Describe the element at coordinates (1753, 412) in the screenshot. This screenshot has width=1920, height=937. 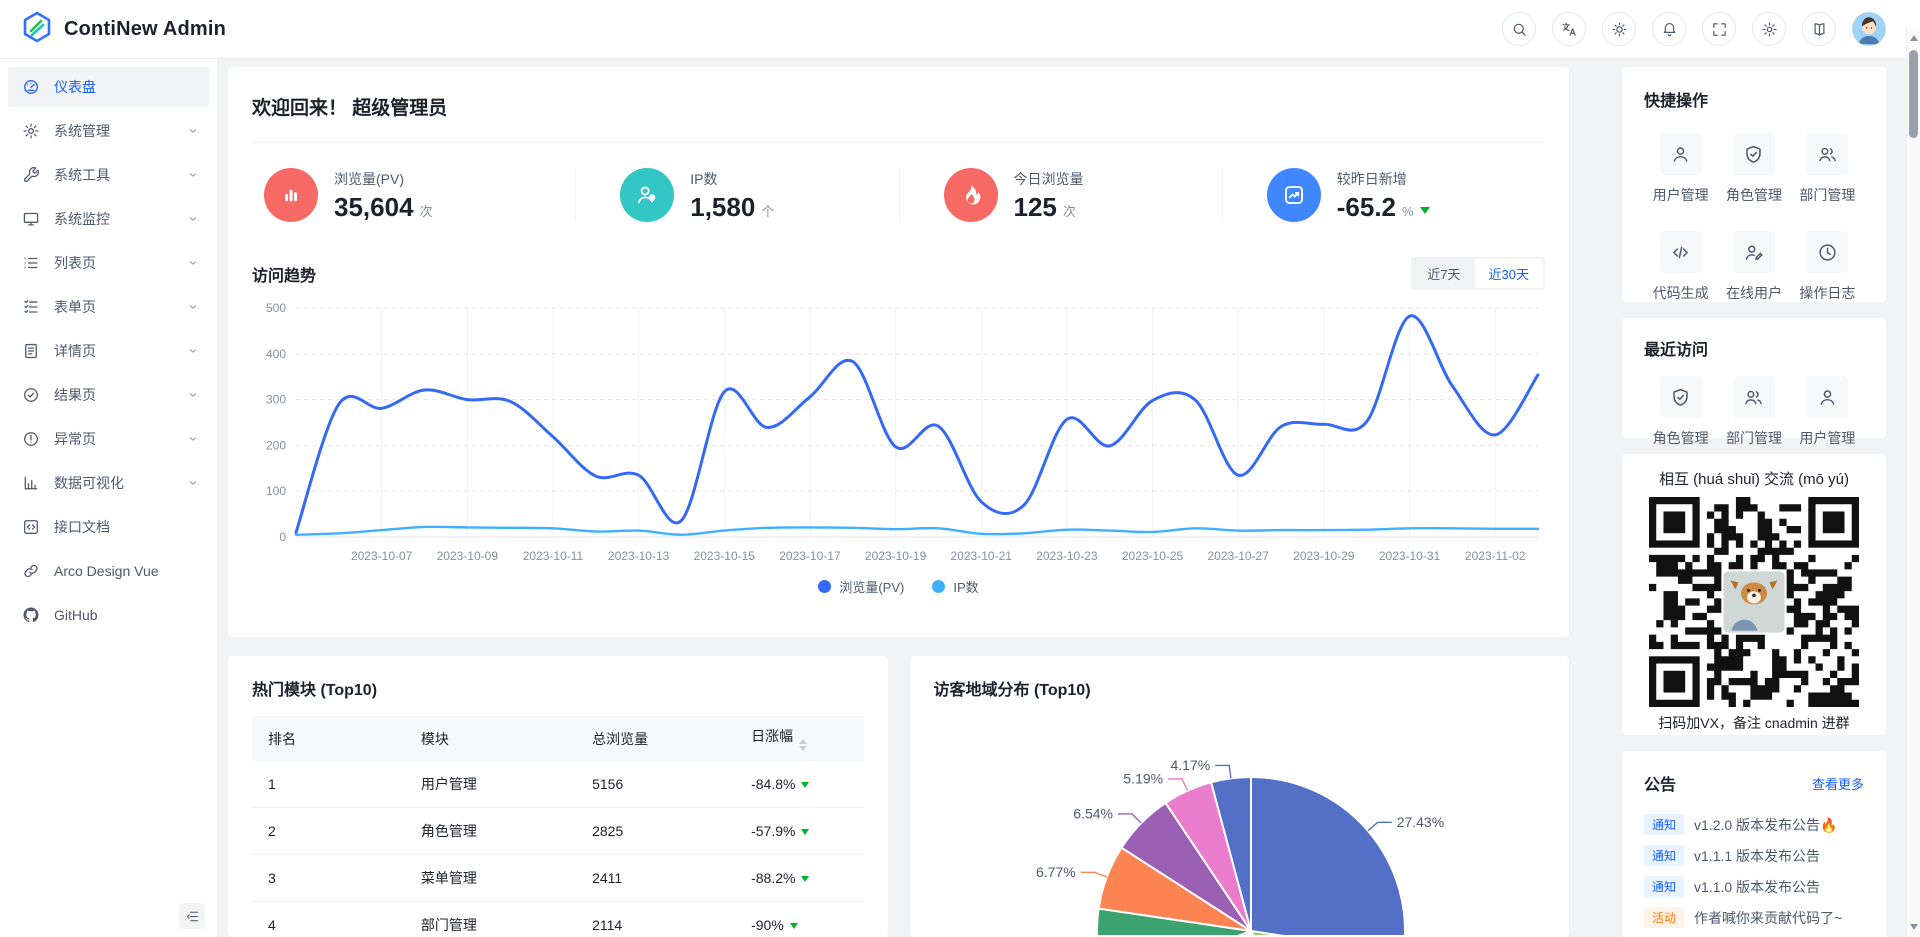
I see `recent-visit-部门管理: 部门管理` at that location.